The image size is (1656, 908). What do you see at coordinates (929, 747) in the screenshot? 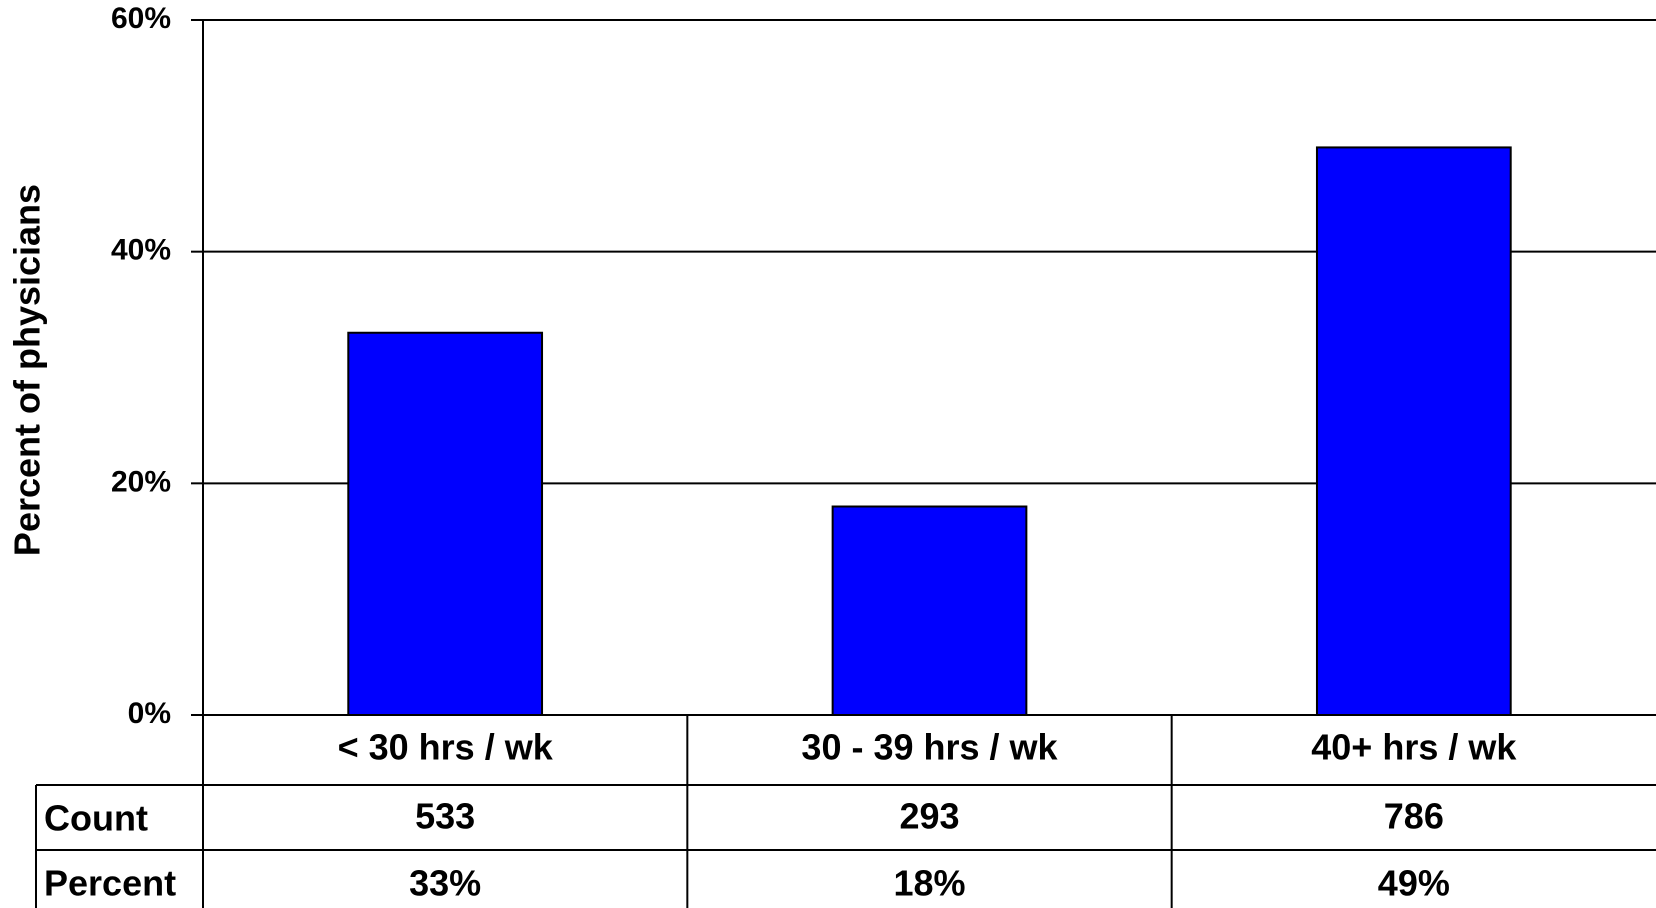
I see `x-tick-label: 30 - 39 hrs / wk` at bounding box center [929, 747].